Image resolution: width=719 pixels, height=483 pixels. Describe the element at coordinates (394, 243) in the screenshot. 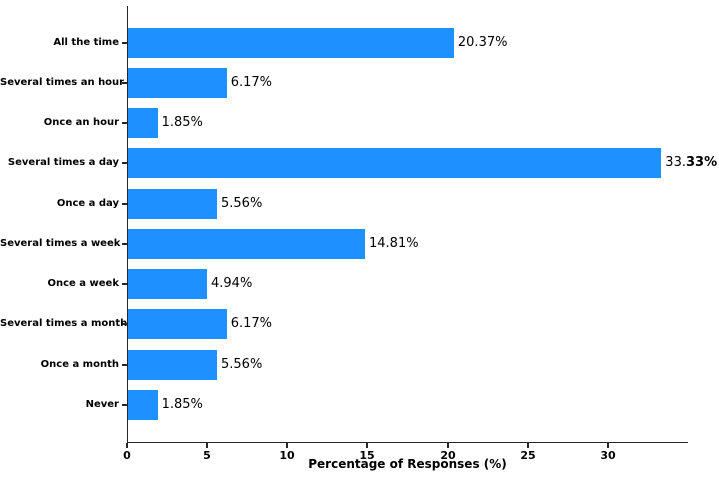

I see `bar-value-label: 14.81%` at that location.